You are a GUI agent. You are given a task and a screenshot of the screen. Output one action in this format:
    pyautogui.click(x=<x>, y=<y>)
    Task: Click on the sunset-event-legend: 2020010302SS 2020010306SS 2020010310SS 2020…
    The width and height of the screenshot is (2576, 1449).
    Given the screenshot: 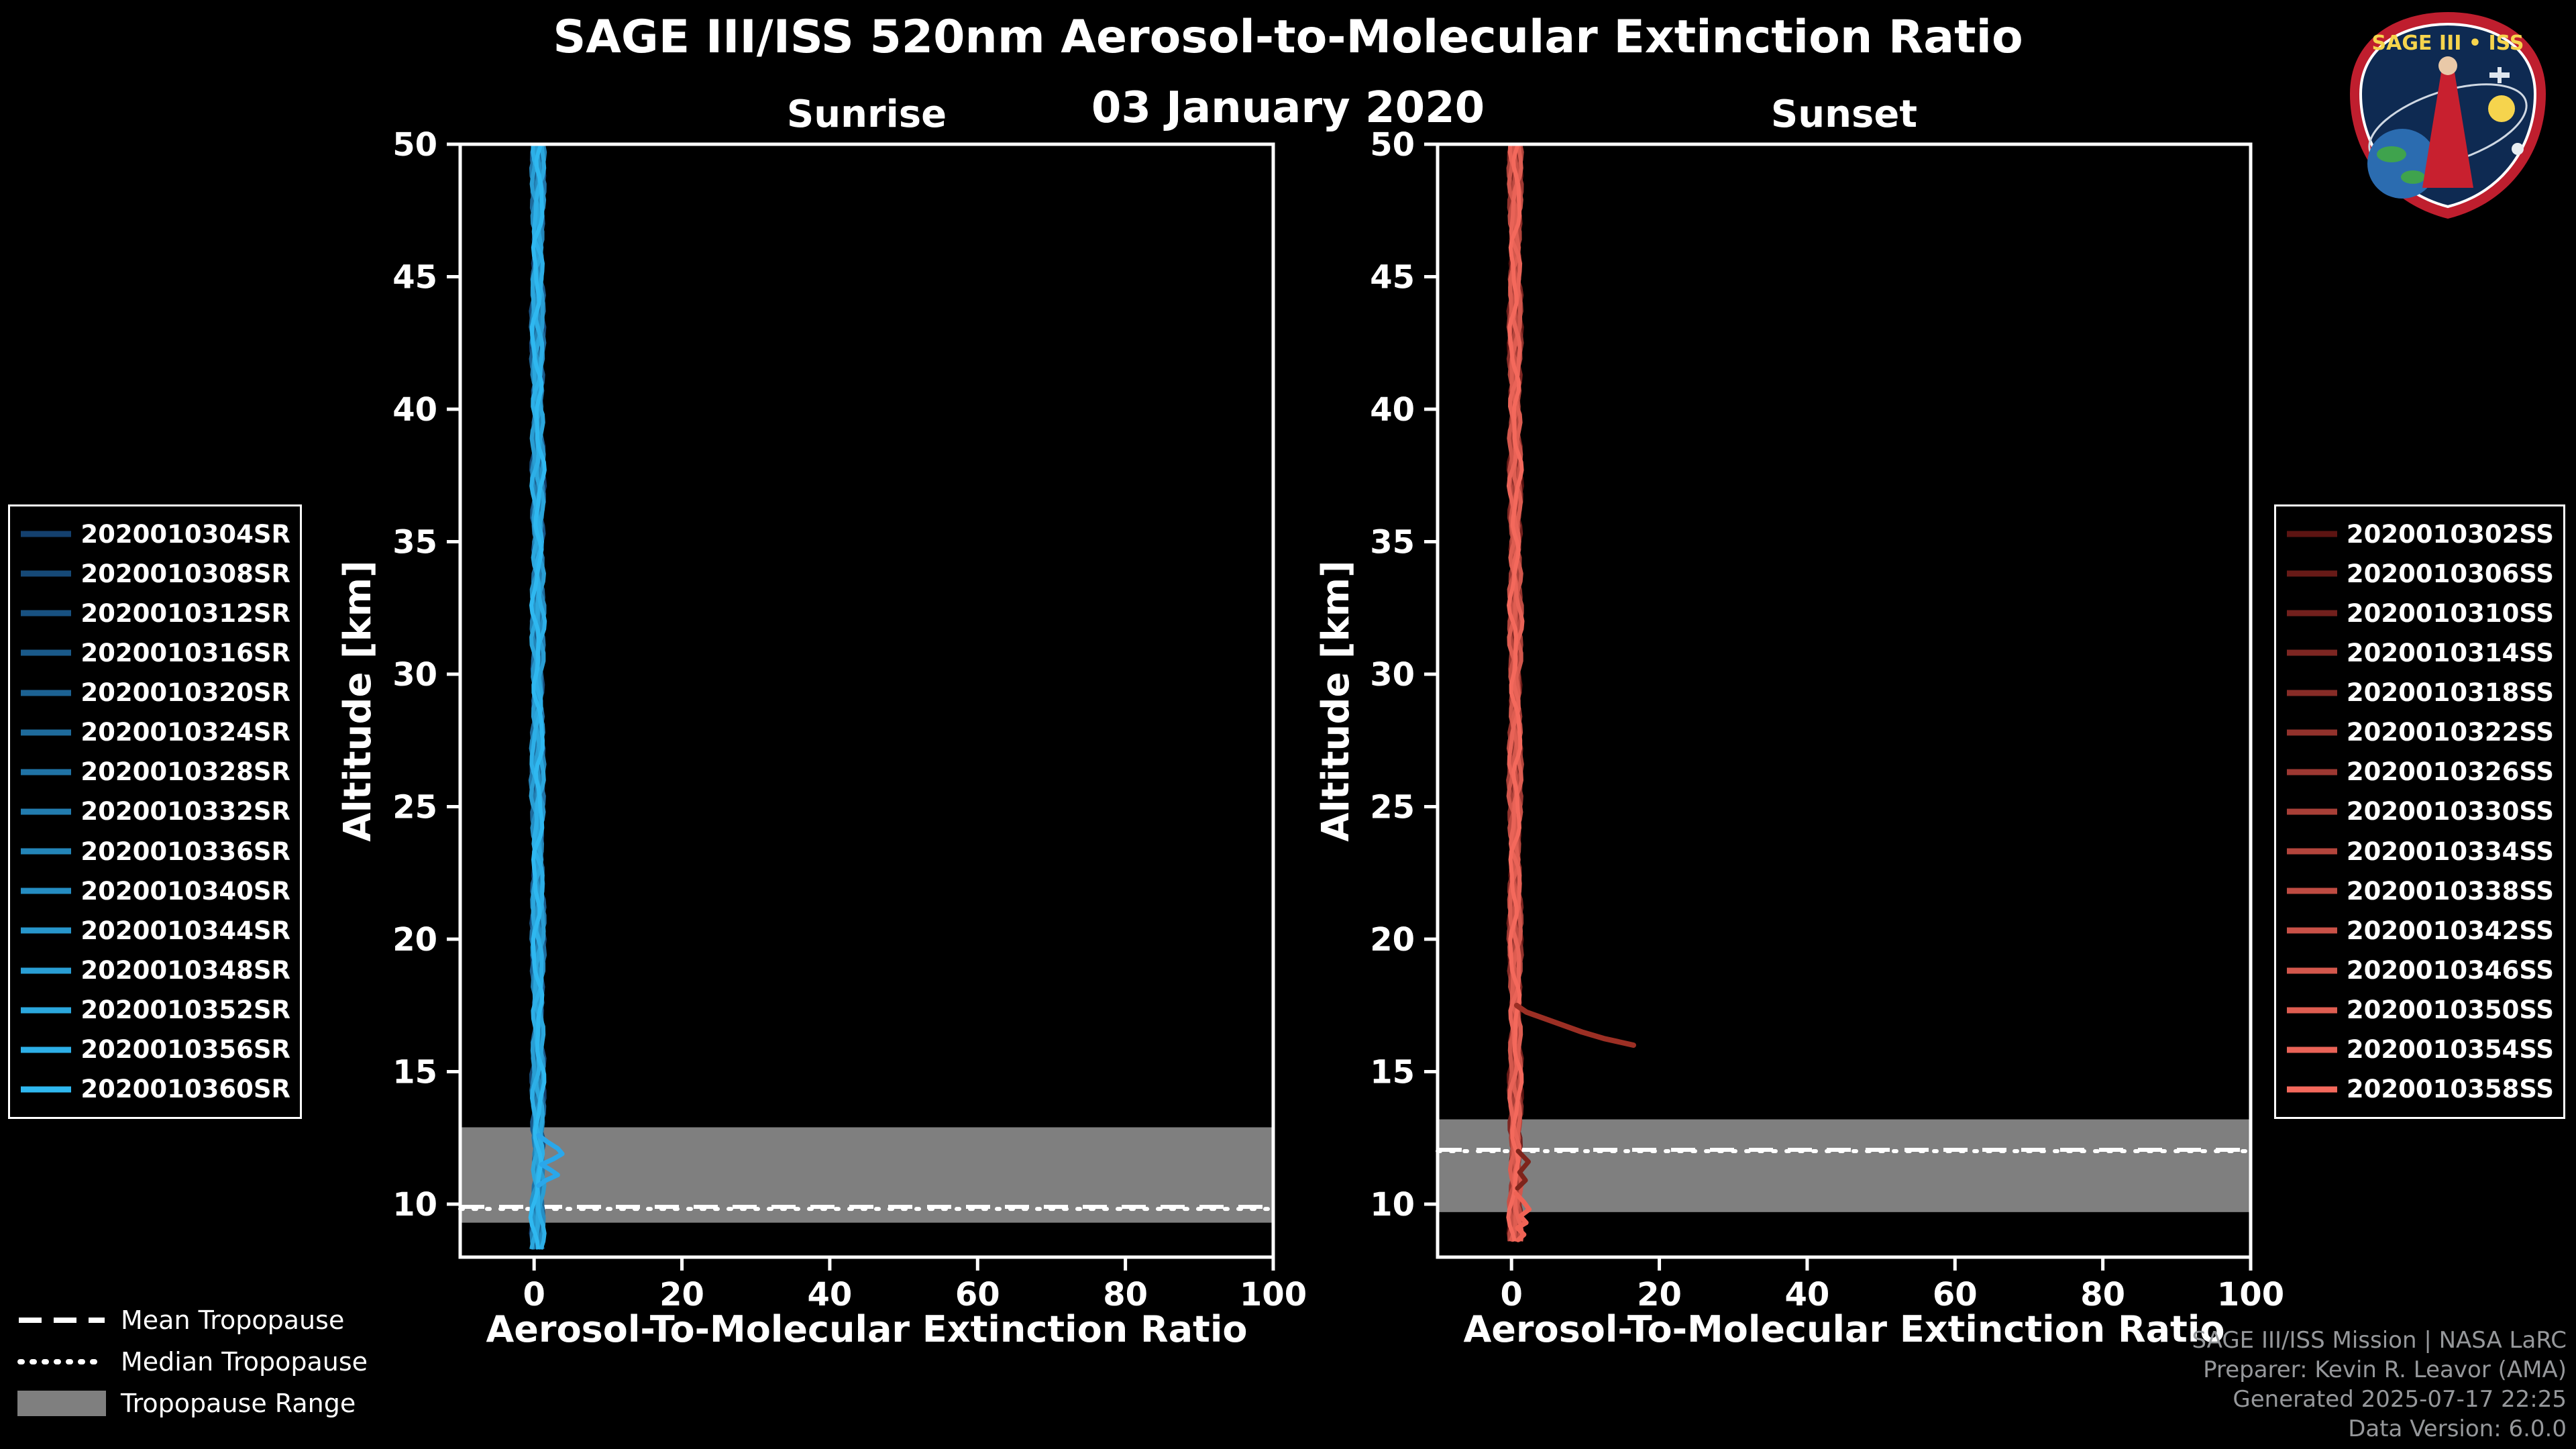 What is the action you would take?
    pyautogui.click(x=2419, y=811)
    